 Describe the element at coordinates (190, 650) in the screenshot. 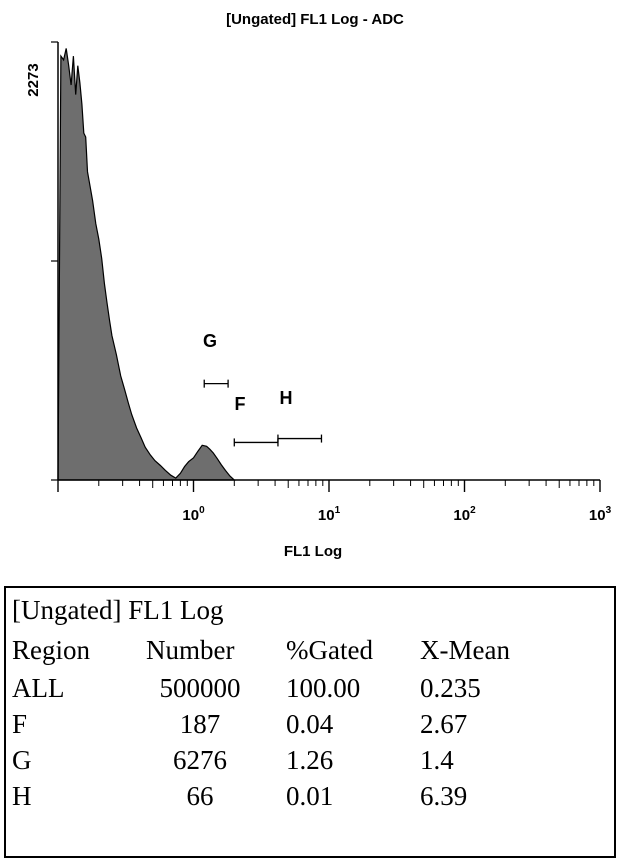

I see `header-number: Number` at that location.